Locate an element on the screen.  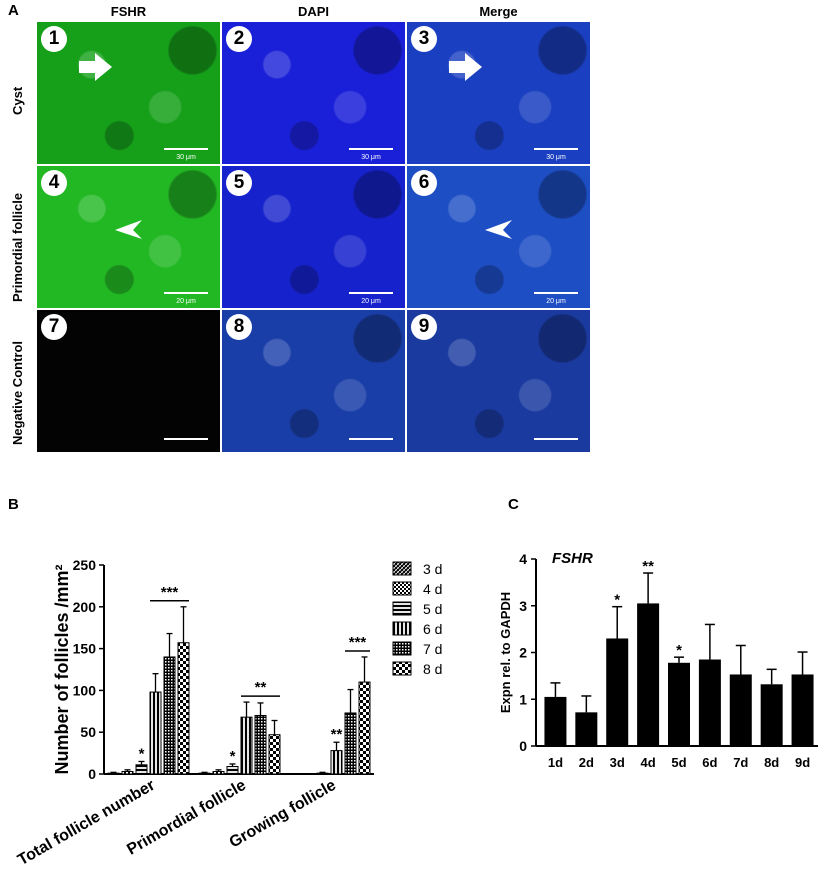
tile-number: 9 is located at coordinates (424, 327).